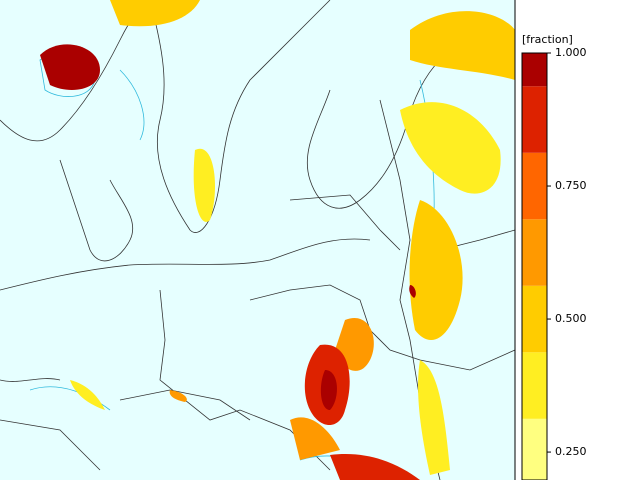 Image resolution: width=640 pixels, height=480 pixels. I want to click on colorbar-tick-label: 0.750, so click(571, 185).